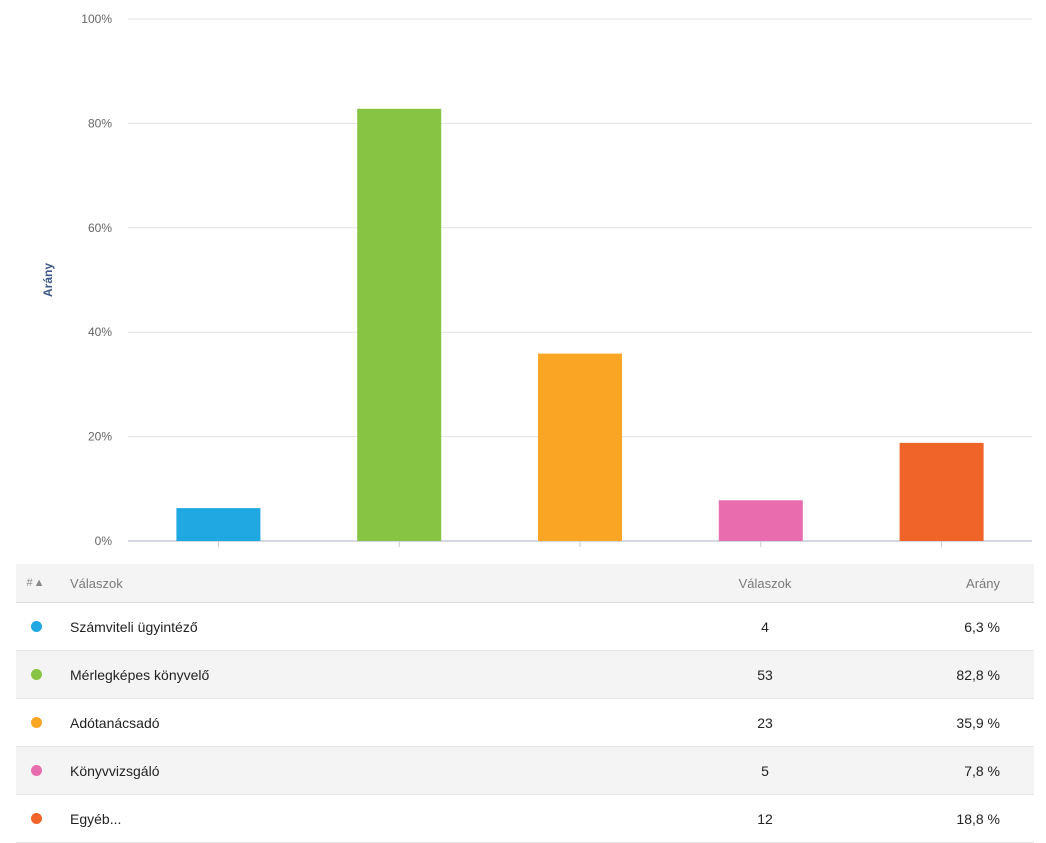 Image resolution: width=1046 pixels, height=843 pixels. I want to click on y-tick-label: 0%, so click(104, 541).